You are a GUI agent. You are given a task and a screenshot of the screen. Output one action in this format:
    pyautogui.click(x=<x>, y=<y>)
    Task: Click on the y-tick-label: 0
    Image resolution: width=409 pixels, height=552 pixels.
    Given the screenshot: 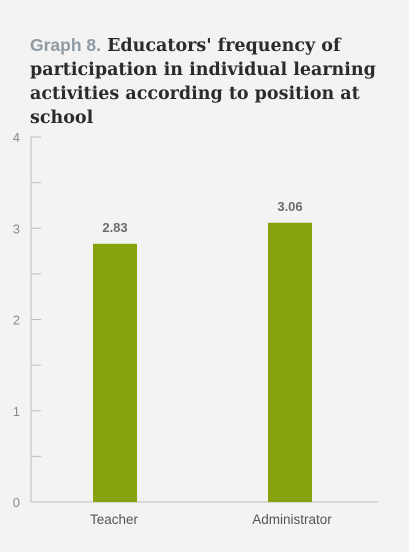 What is the action you would take?
    pyautogui.click(x=16, y=502)
    